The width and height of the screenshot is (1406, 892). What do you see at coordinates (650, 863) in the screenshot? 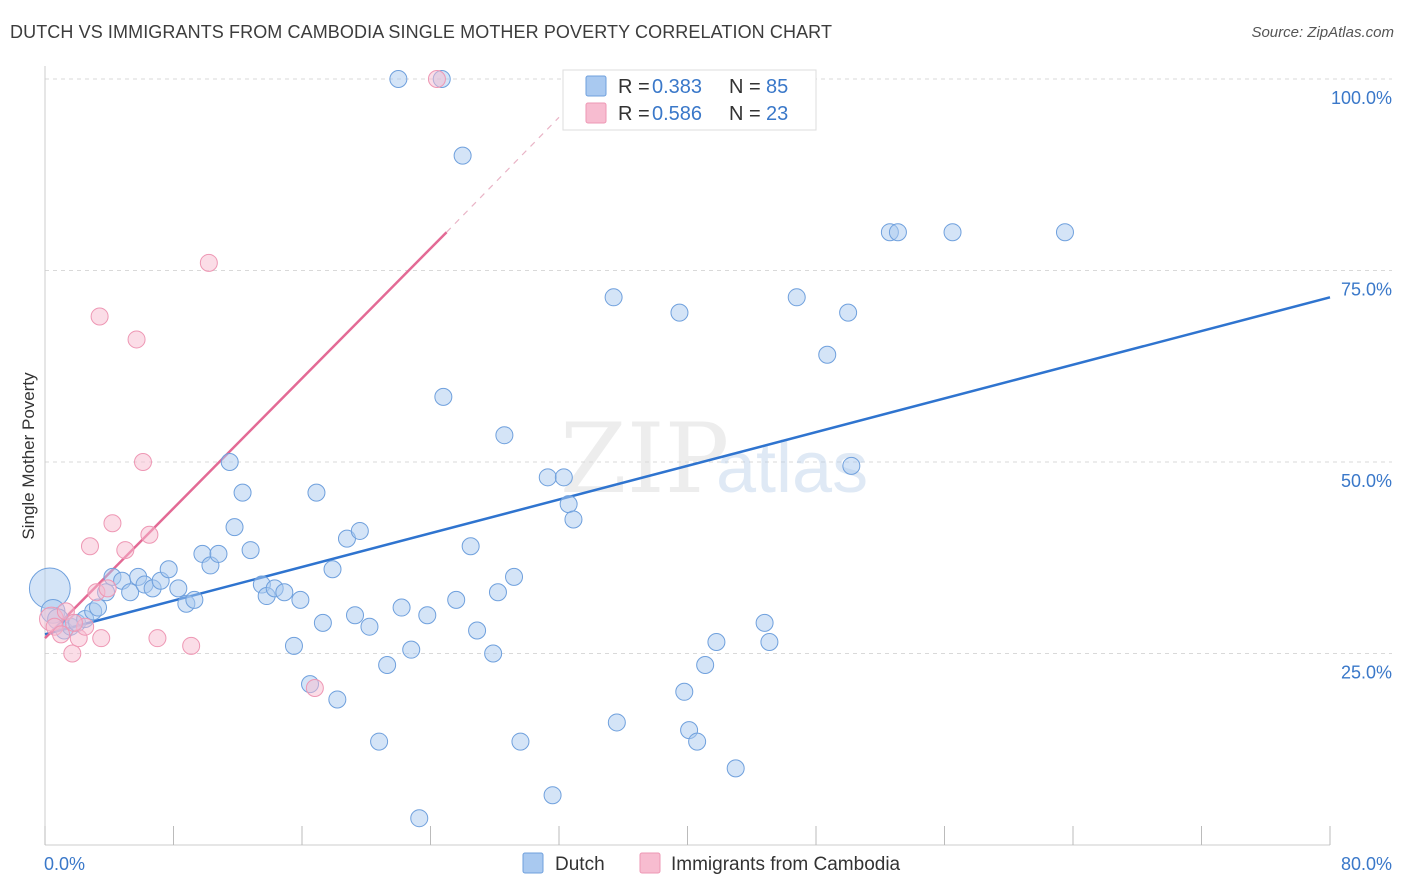
I see `legend-cambodia-swatch` at bounding box center [650, 863].